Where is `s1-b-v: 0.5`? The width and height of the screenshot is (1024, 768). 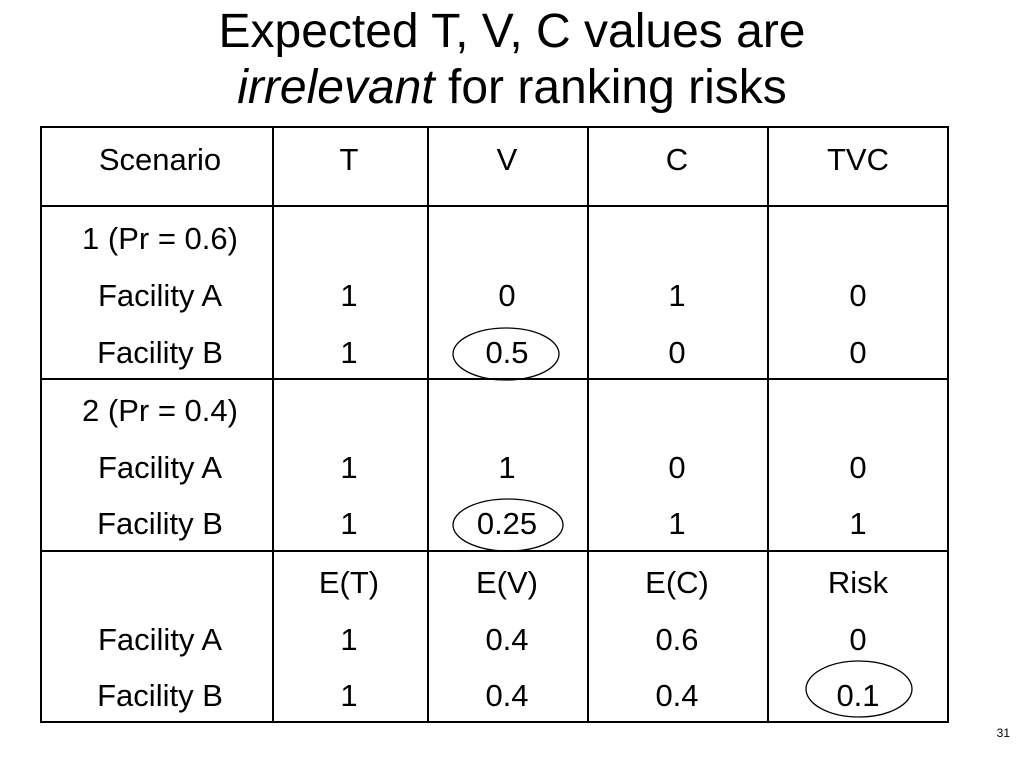 s1-b-v: 0.5 is located at coordinates (507, 352).